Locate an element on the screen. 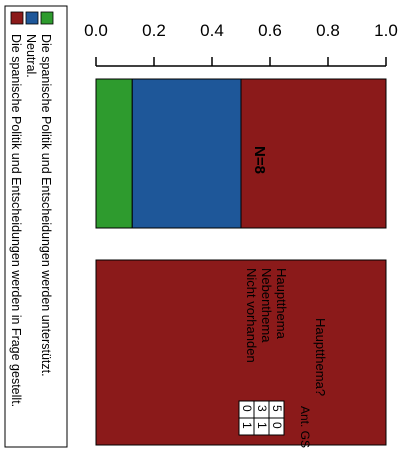 The height and width of the screenshot is (455, 406). theme-table-cell: 3 is located at coordinates (262, 408).